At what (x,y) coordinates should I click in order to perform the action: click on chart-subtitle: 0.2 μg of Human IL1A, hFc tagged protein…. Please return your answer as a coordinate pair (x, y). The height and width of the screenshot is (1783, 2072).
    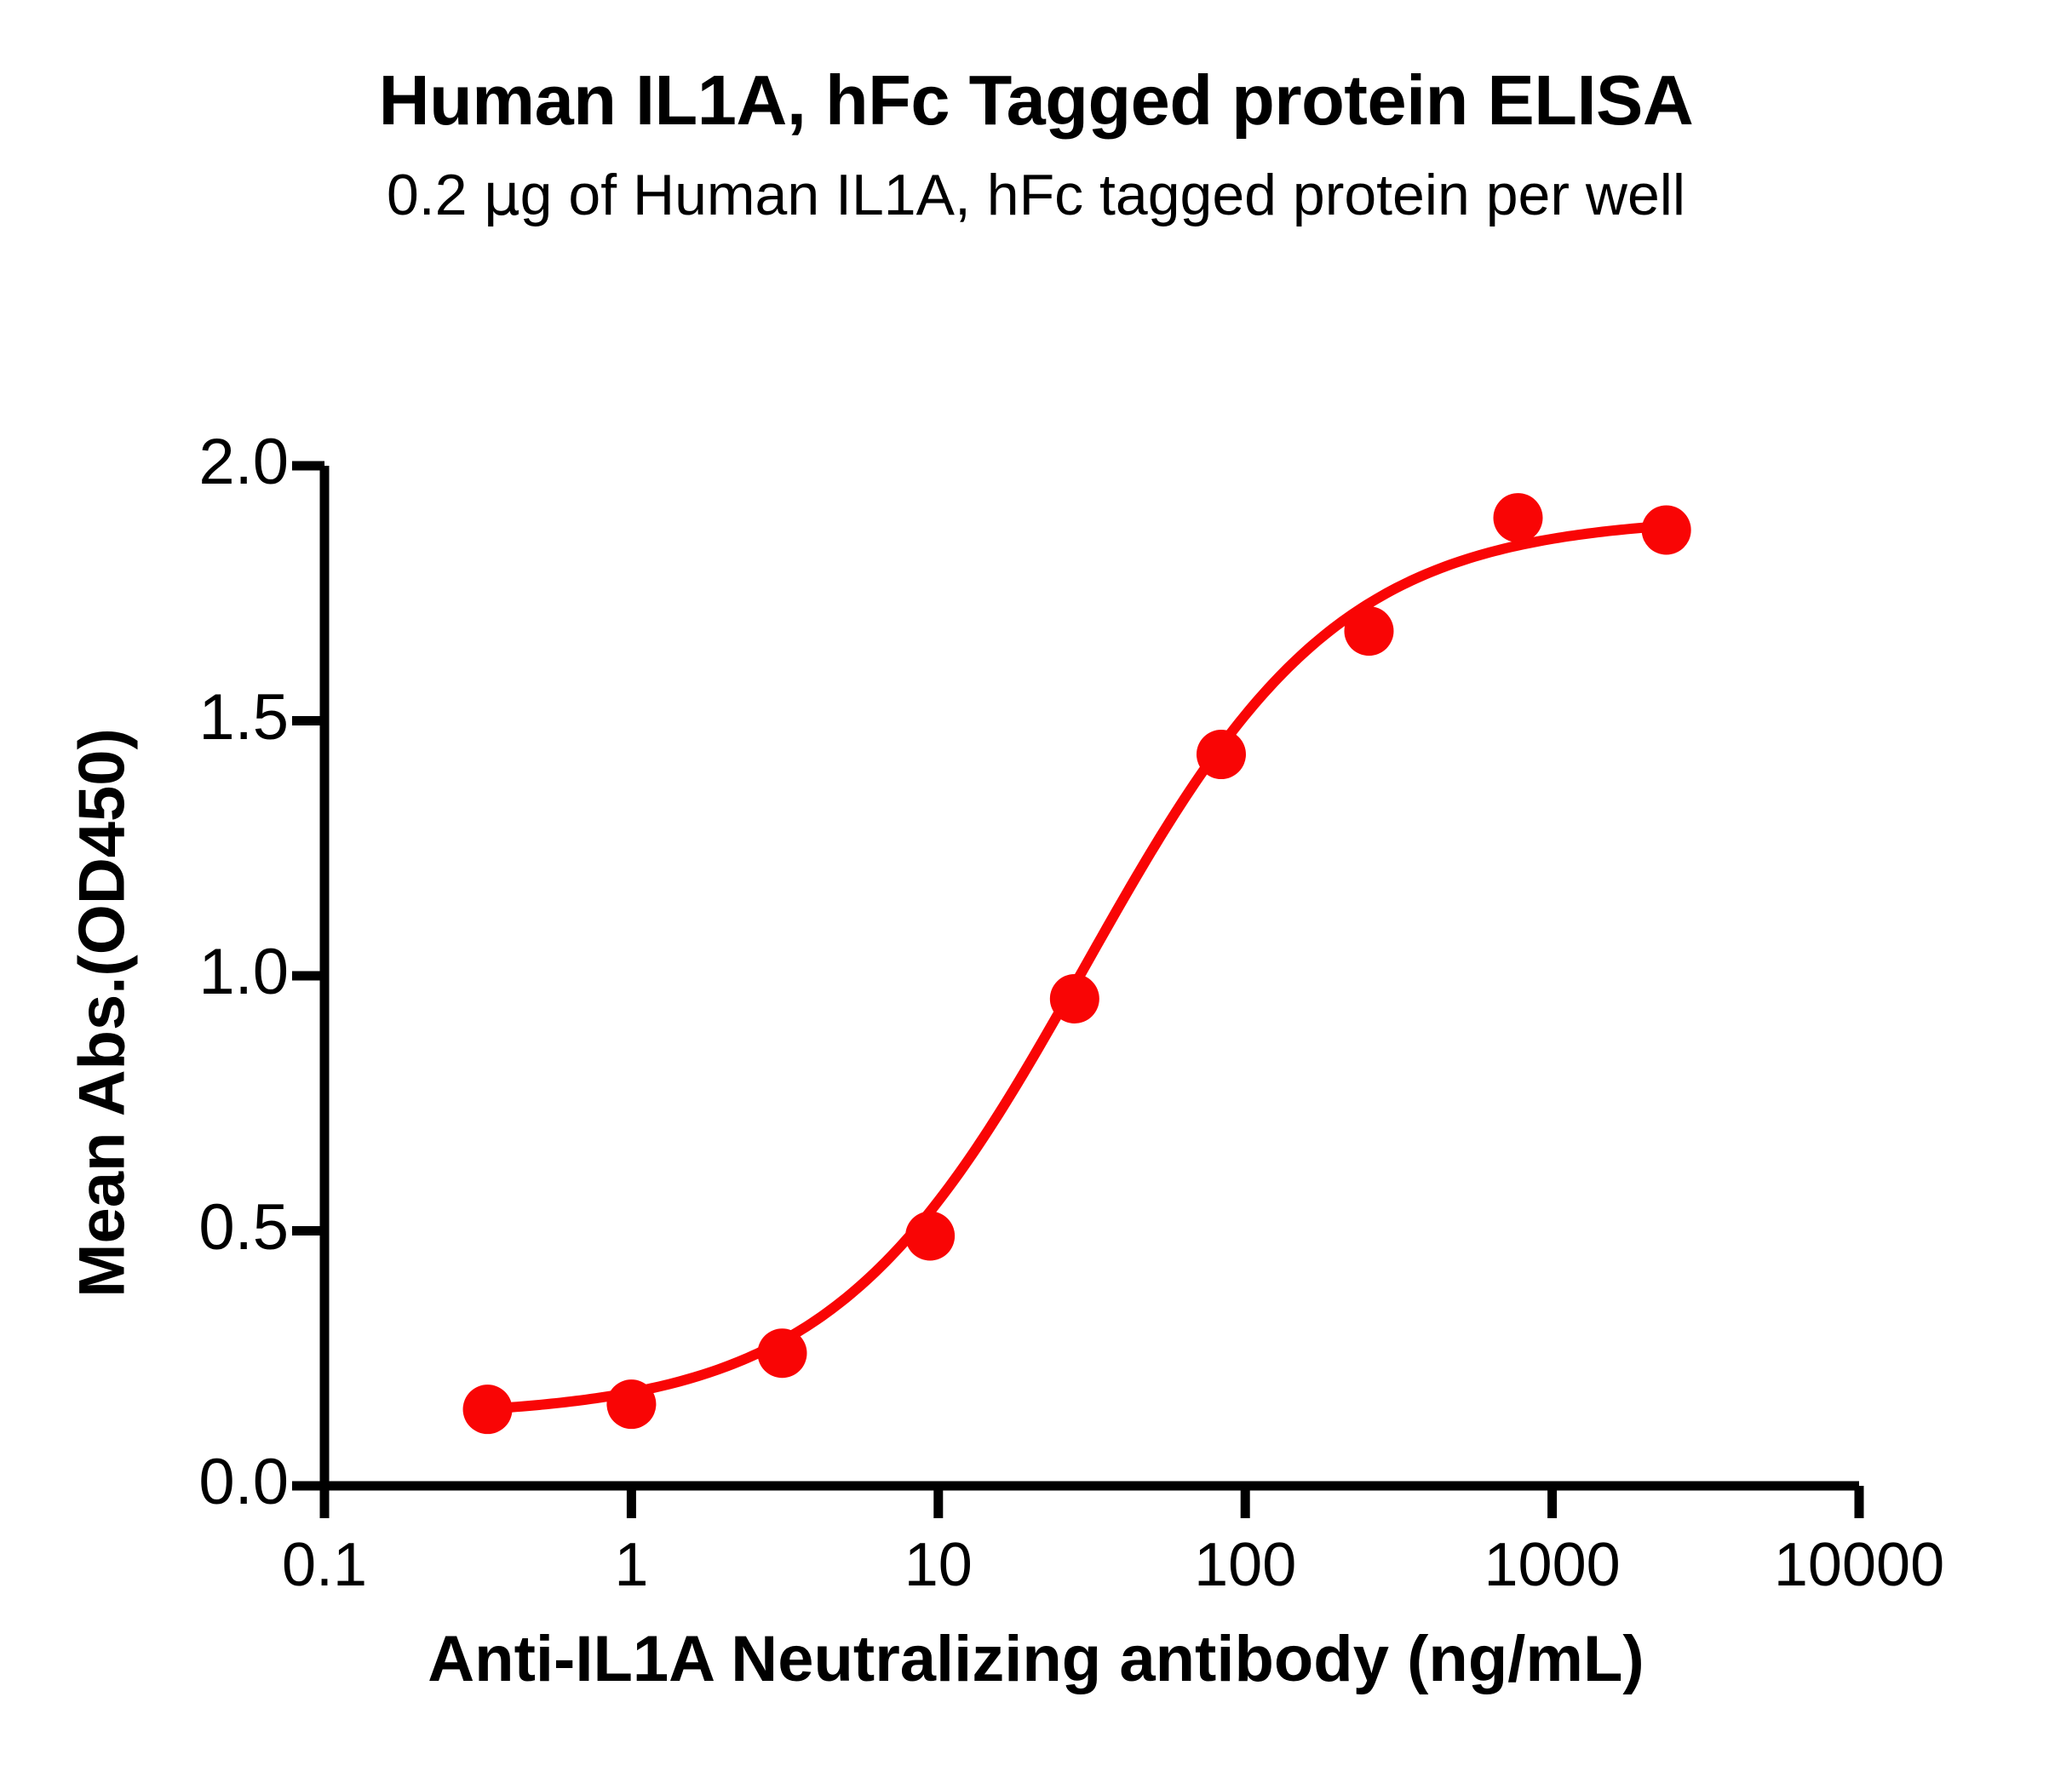
    Looking at the image, I should click on (1036, 195).